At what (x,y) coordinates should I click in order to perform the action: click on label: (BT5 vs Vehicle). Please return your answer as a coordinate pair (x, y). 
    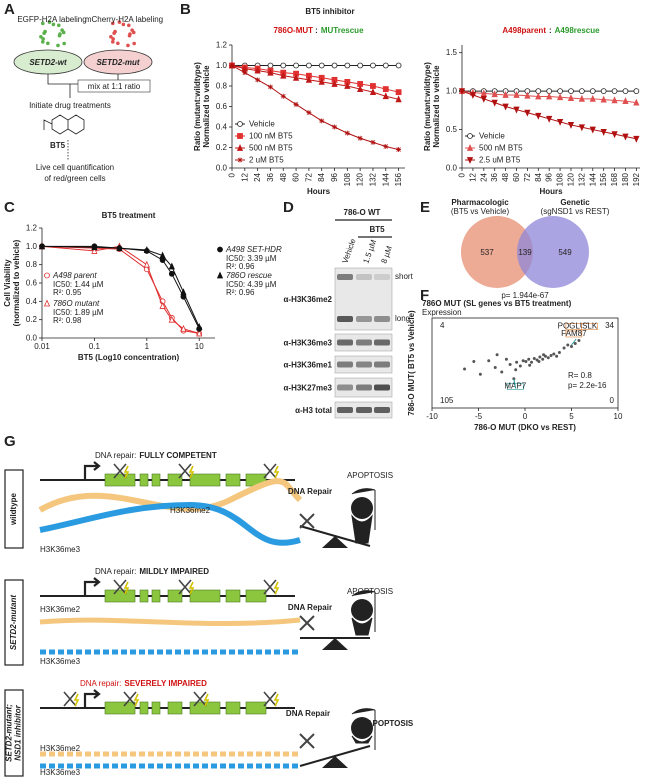
    Looking at the image, I should click on (480, 211).